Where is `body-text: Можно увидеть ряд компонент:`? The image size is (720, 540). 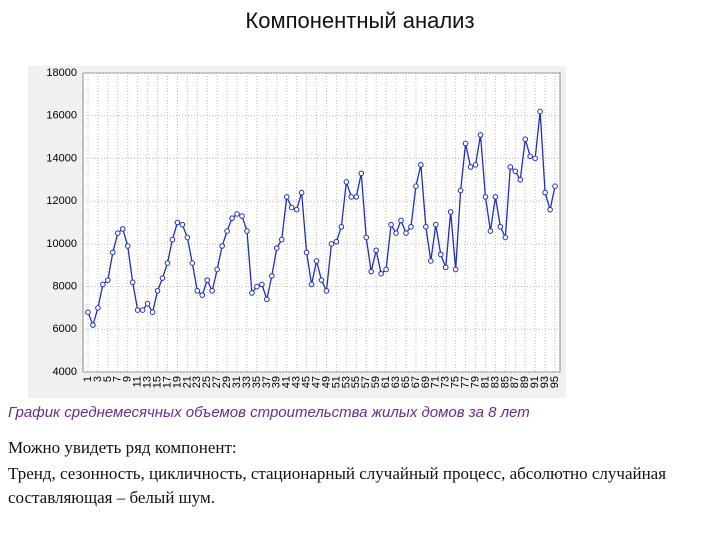
body-text: Можно увидеть ряд компонент: is located at coordinates (122, 447).